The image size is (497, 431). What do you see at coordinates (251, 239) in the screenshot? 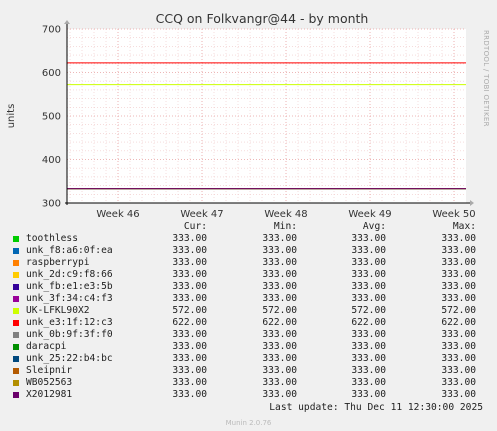
I see `legend-row: toothless 333.00 333.00 333.00 333.00` at bounding box center [251, 239].